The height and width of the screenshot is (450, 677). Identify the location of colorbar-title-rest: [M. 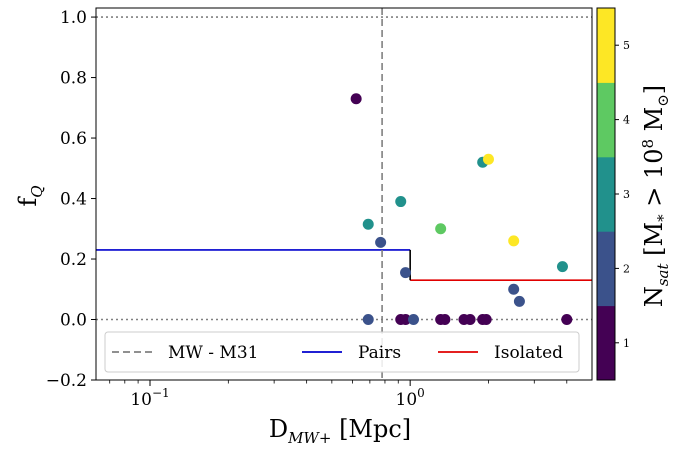
(654, 243).